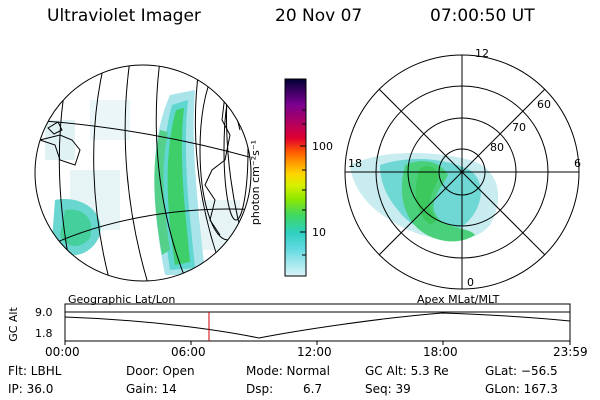 The width and height of the screenshot is (600, 400). Describe the element at coordinates (458, 299) in the screenshot. I see `apex-label: Apex MLat/MLT` at that location.